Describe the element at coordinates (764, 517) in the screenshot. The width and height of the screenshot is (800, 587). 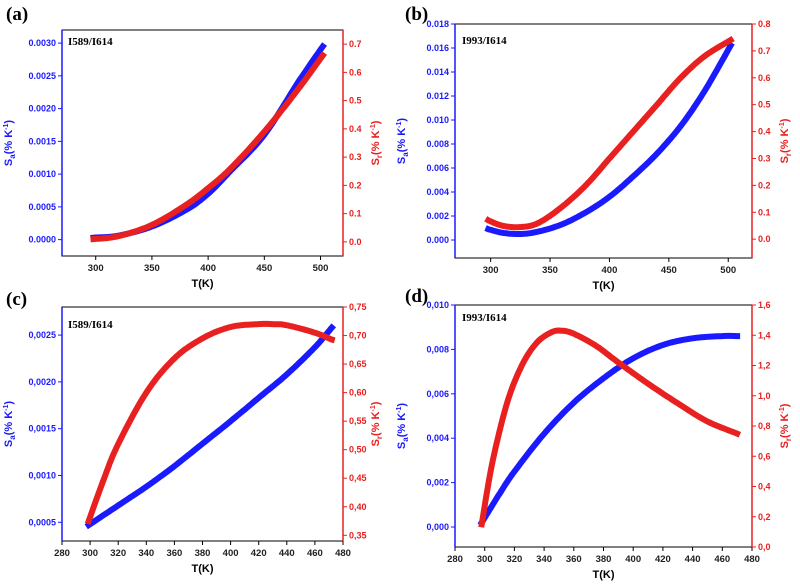
I see `y-right-tick-label: 0,2` at that location.